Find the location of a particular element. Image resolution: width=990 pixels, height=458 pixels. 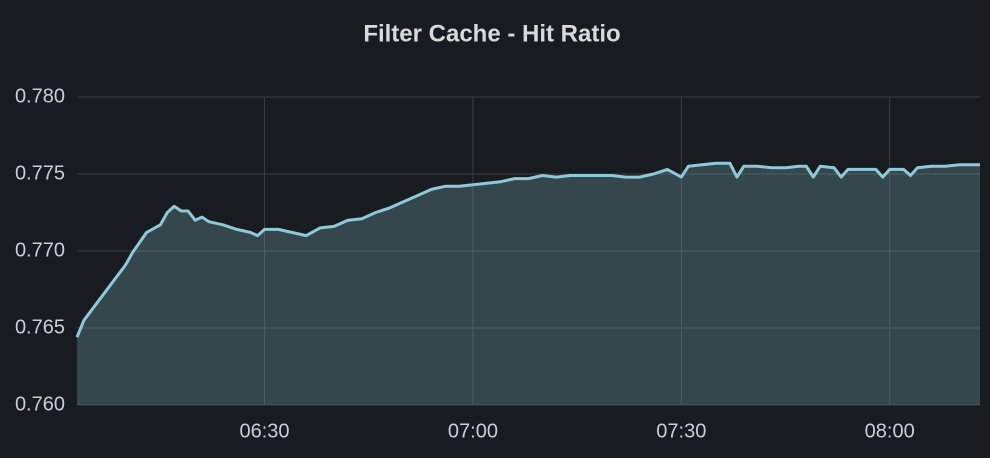

x-tick-label: 07:30 is located at coordinates (681, 431).